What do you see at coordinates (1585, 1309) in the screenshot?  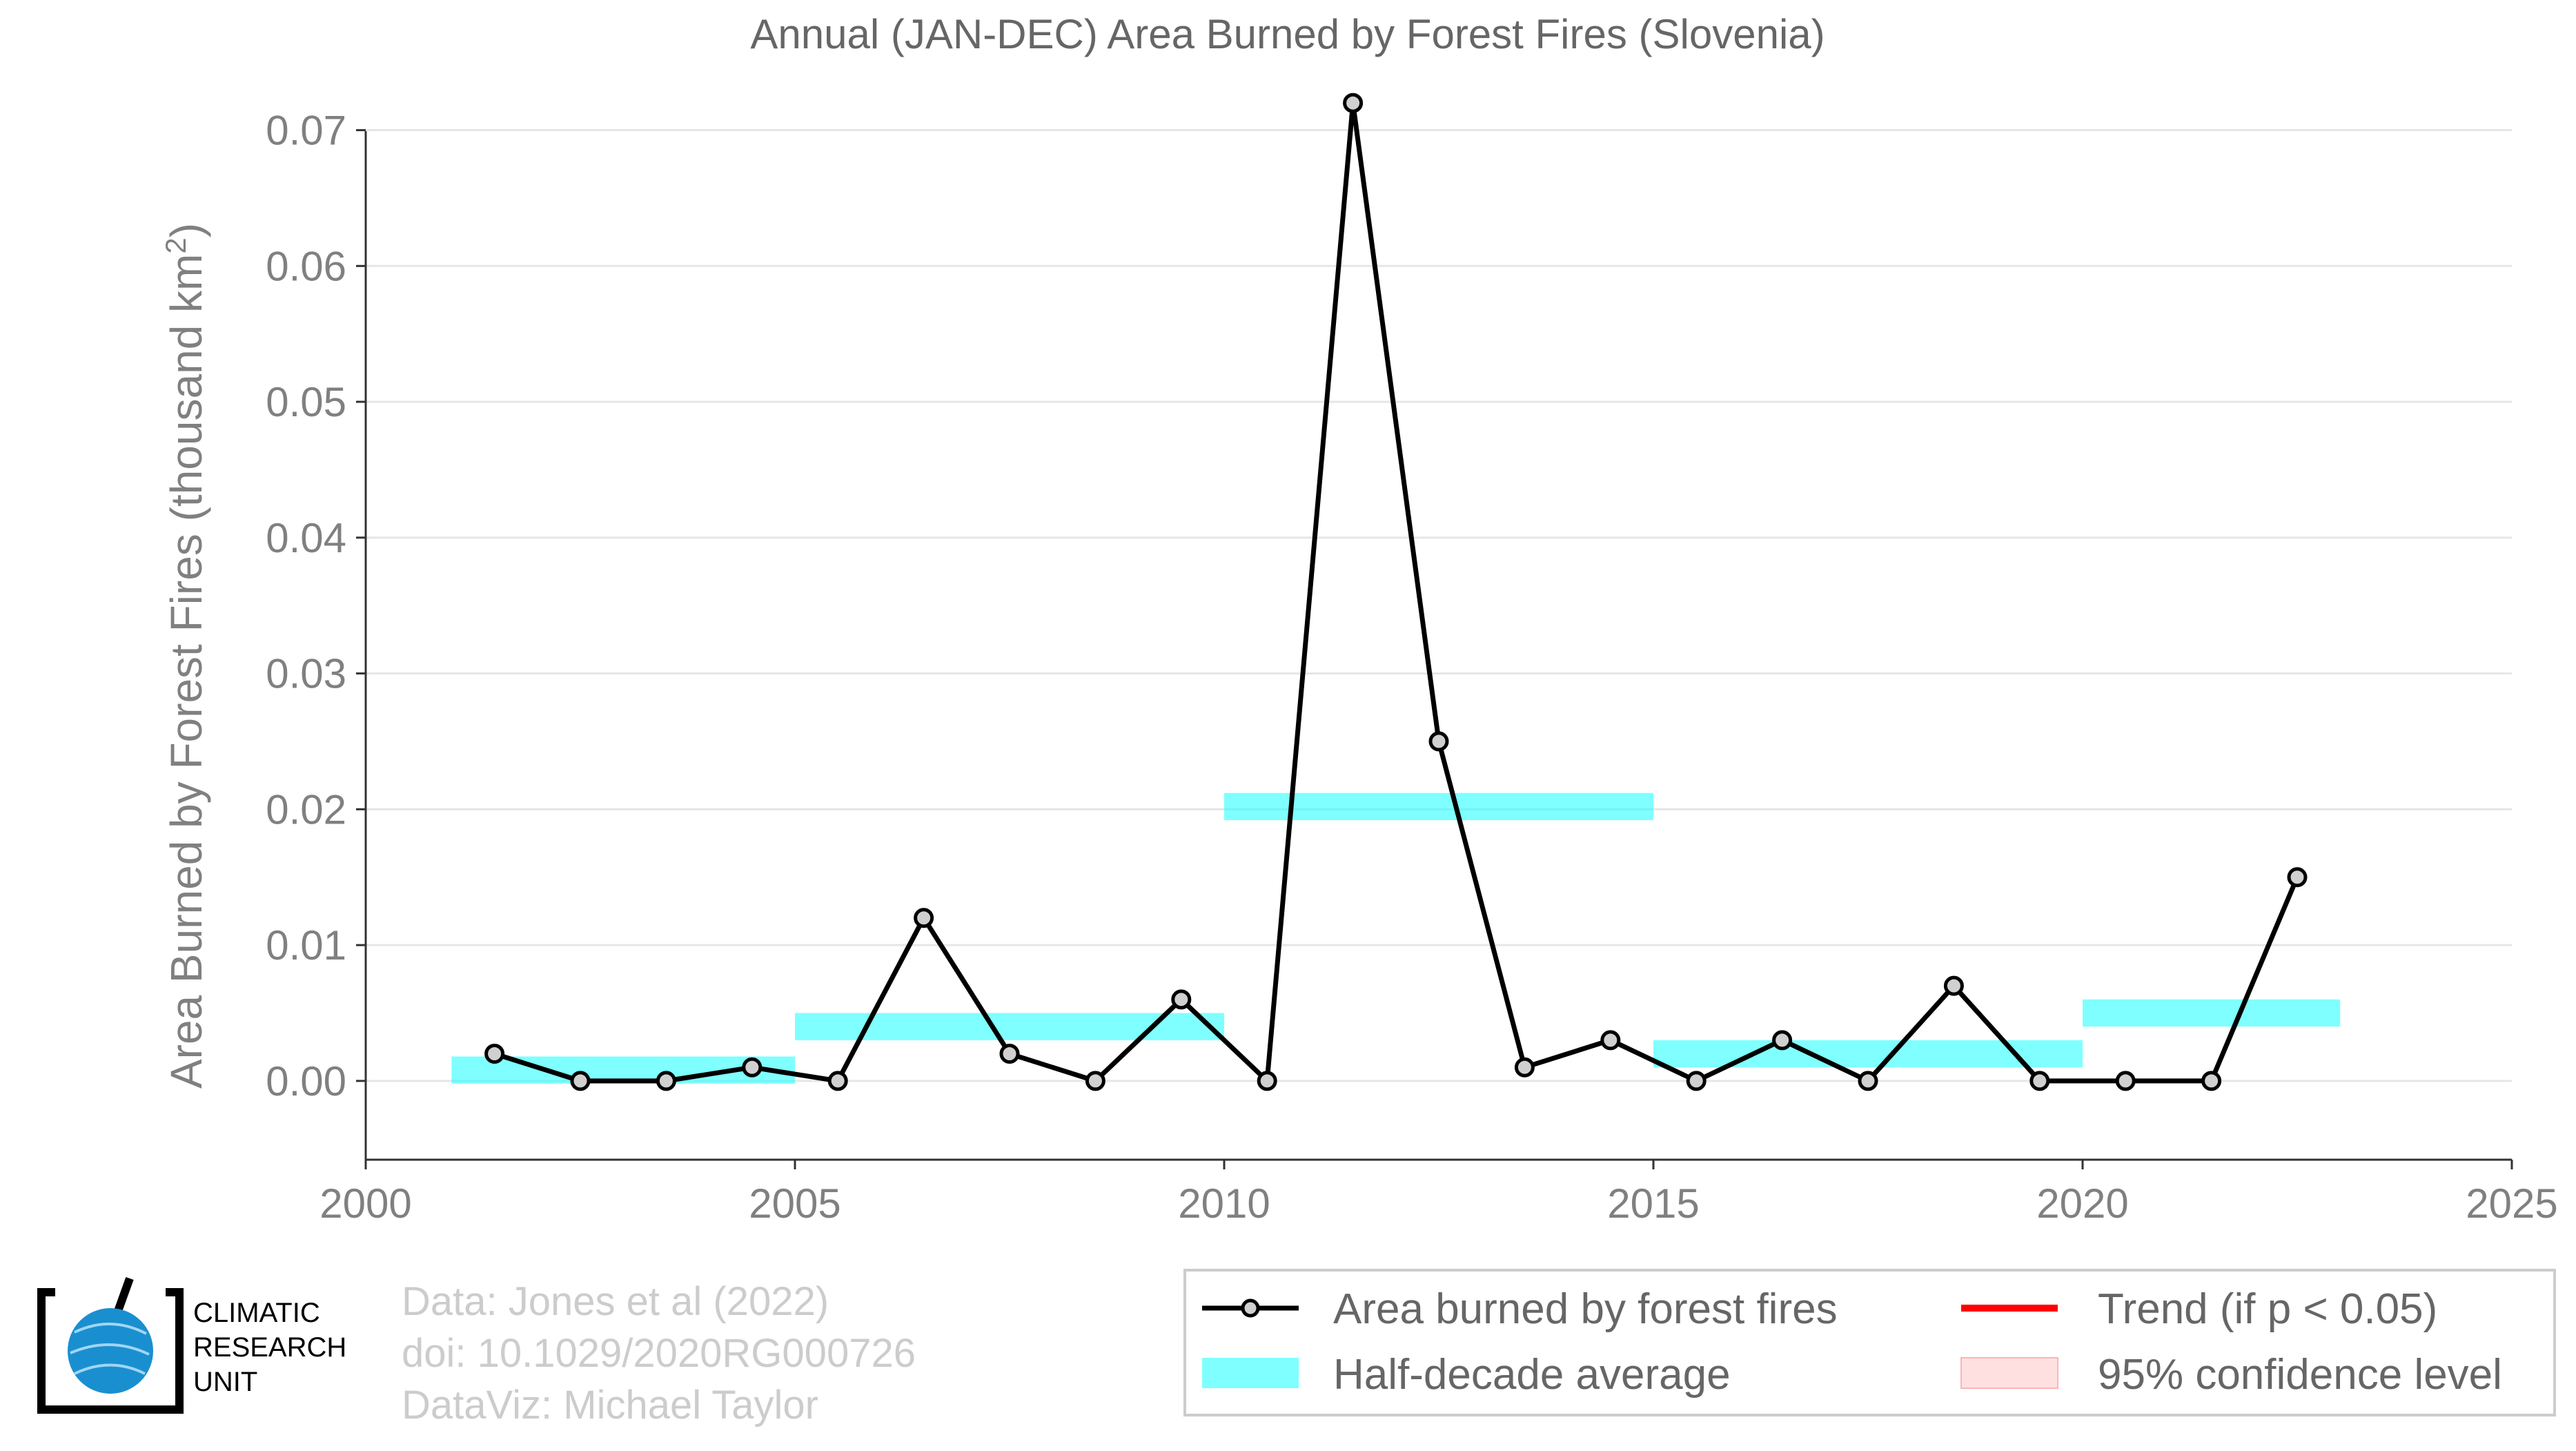 I see `legend-label-area-burned: Area burned by forest fires` at bounding box center [1585, 1309].